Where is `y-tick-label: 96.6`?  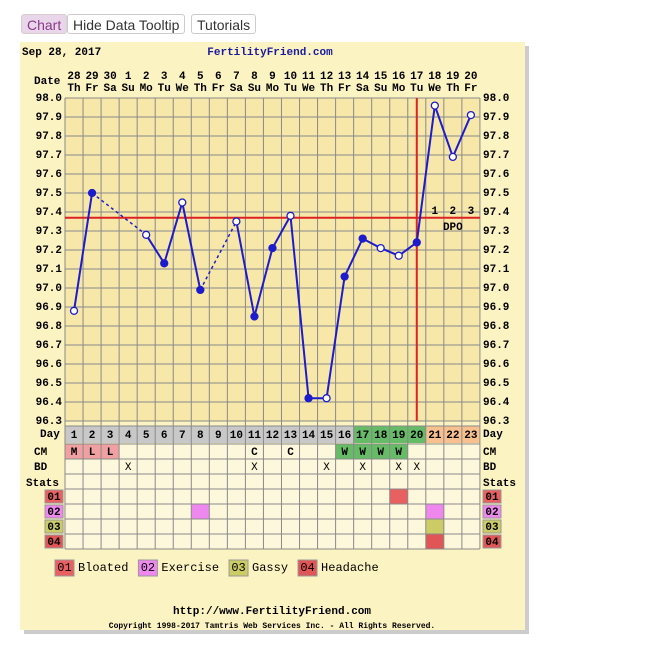
y-tick-label: 96.6 is located at coordinates (49, 365).